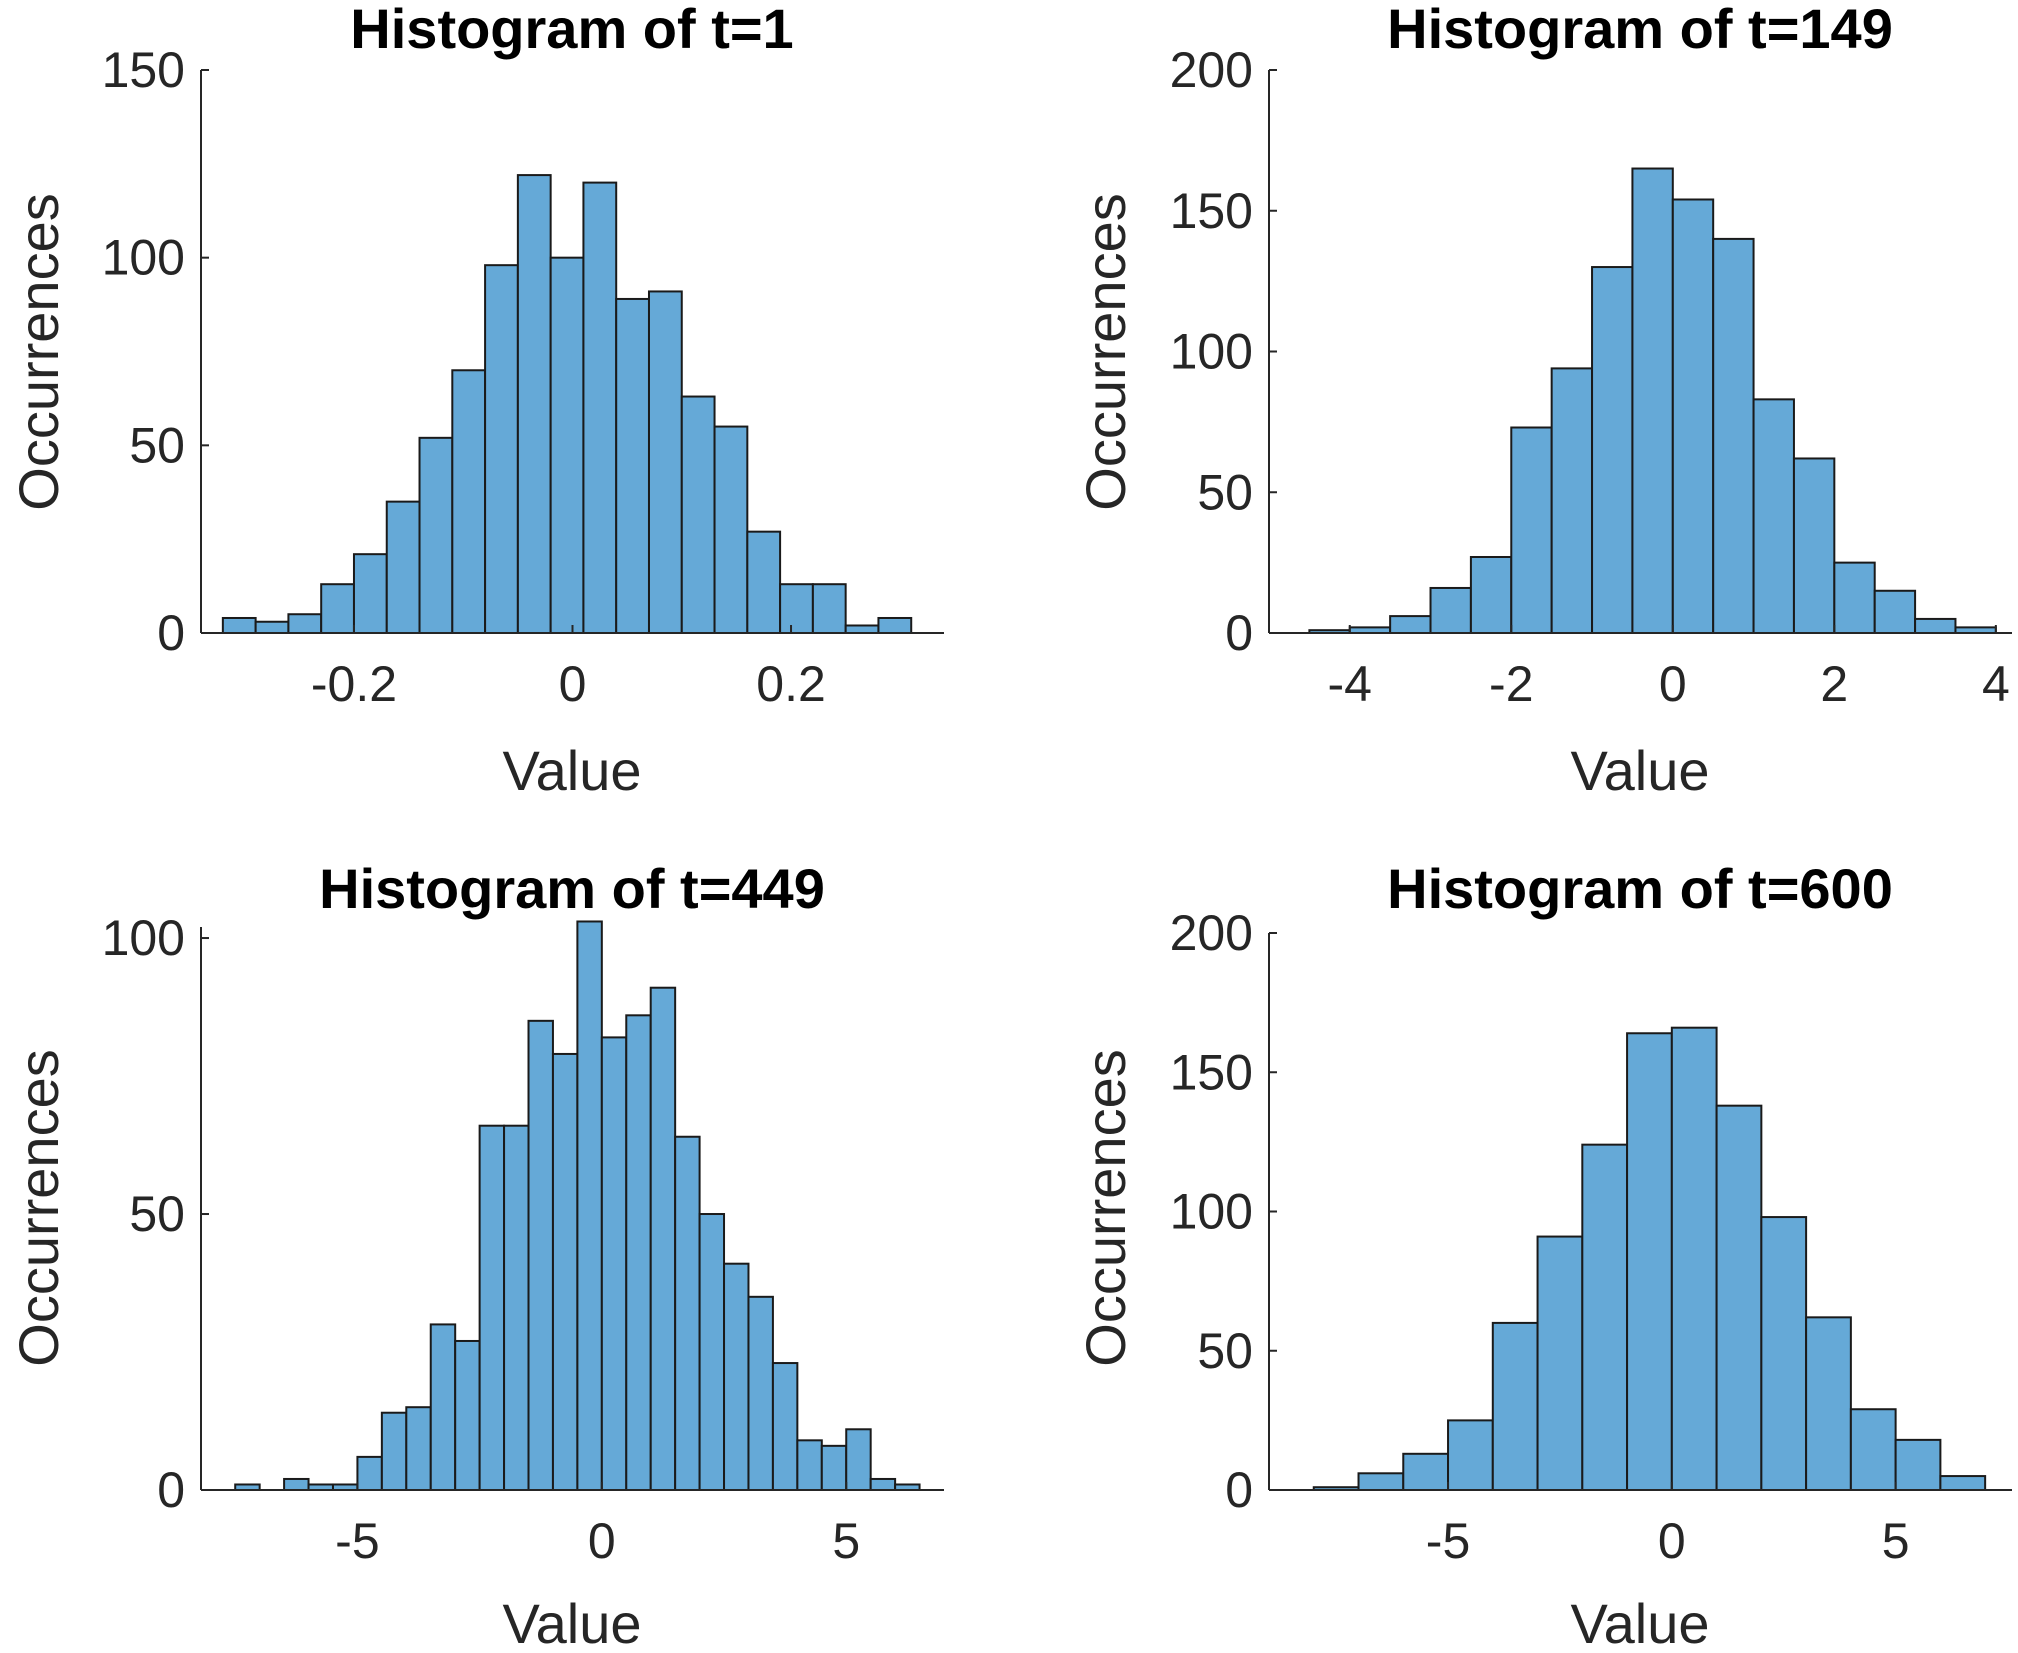 The width and height of the screenshot is (2018, 1653). I want to click on y-tick-label: 100, so click(143, 938).